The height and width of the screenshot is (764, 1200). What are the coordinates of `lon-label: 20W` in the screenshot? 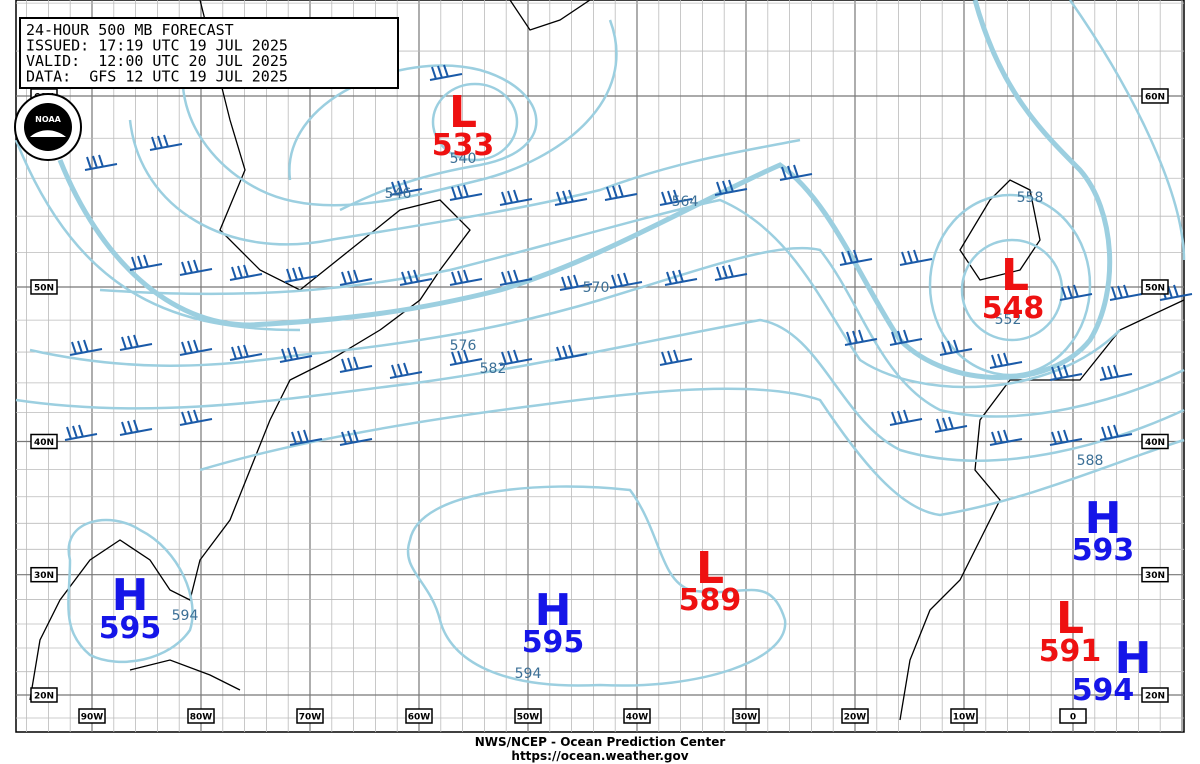 It's located at (855, 718).